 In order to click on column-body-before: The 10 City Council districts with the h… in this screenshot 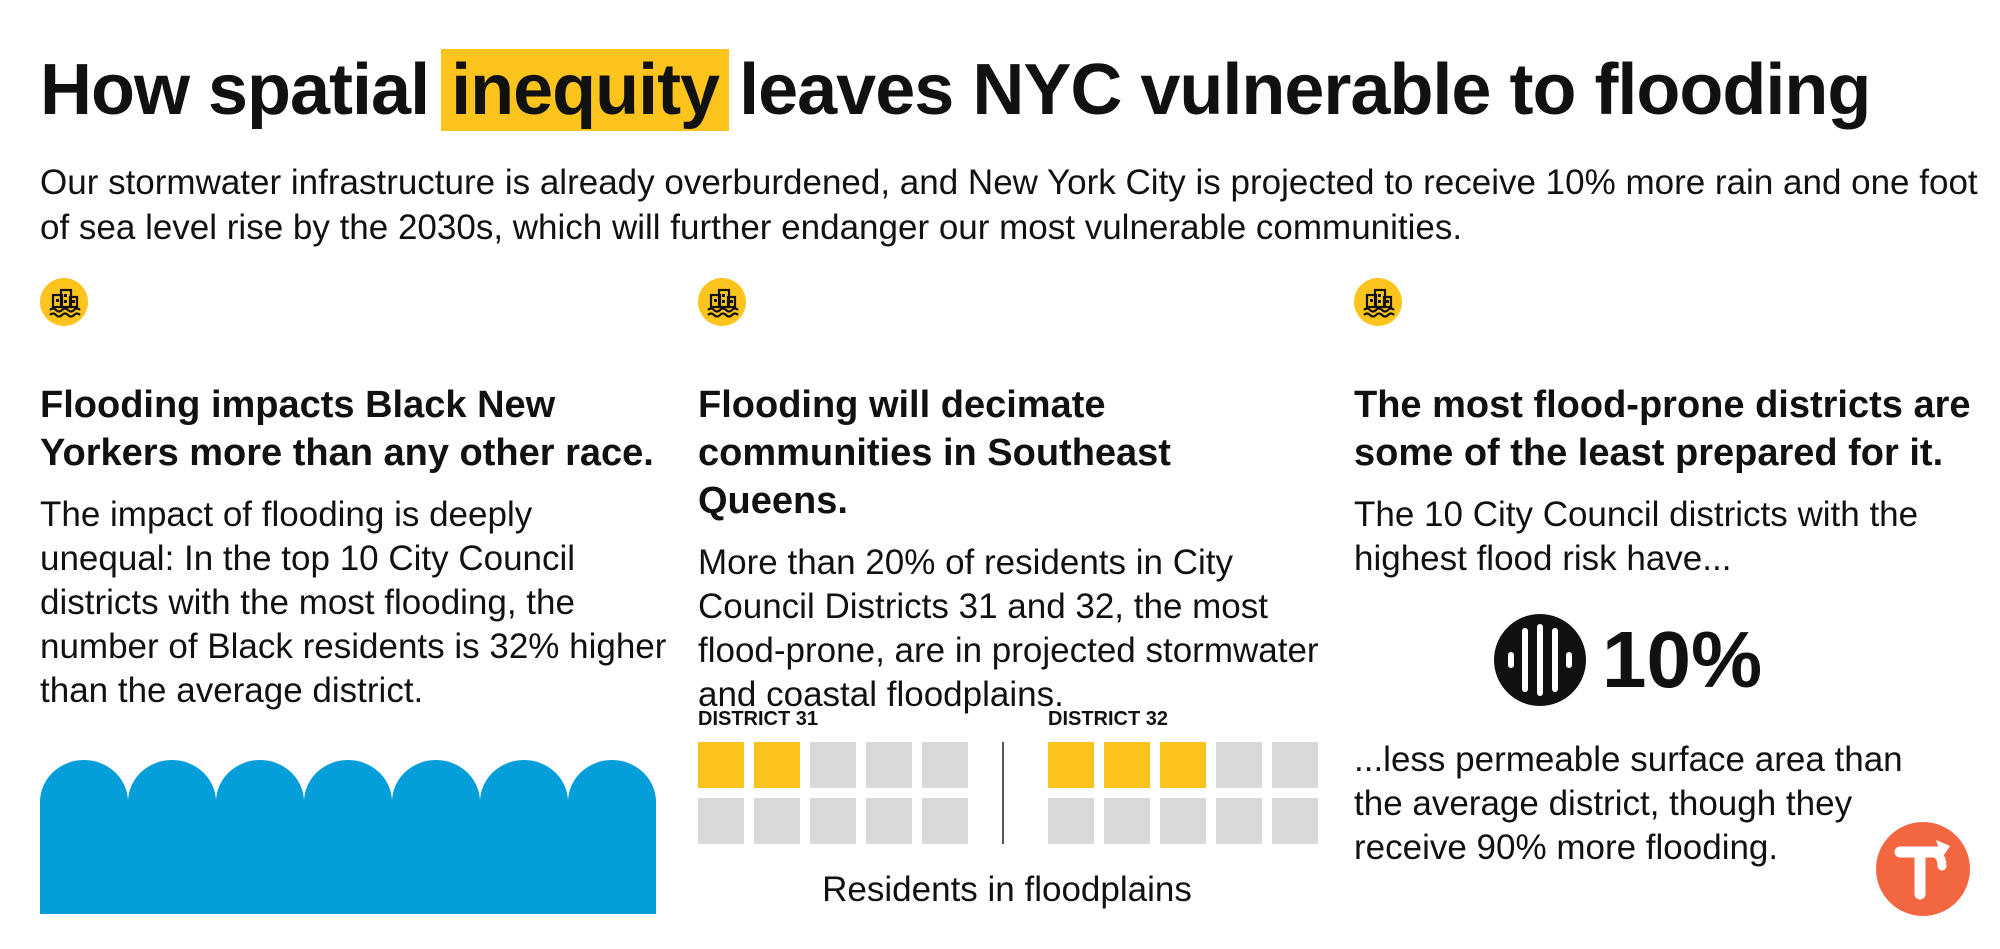, I will do `click(1636, 536)`.